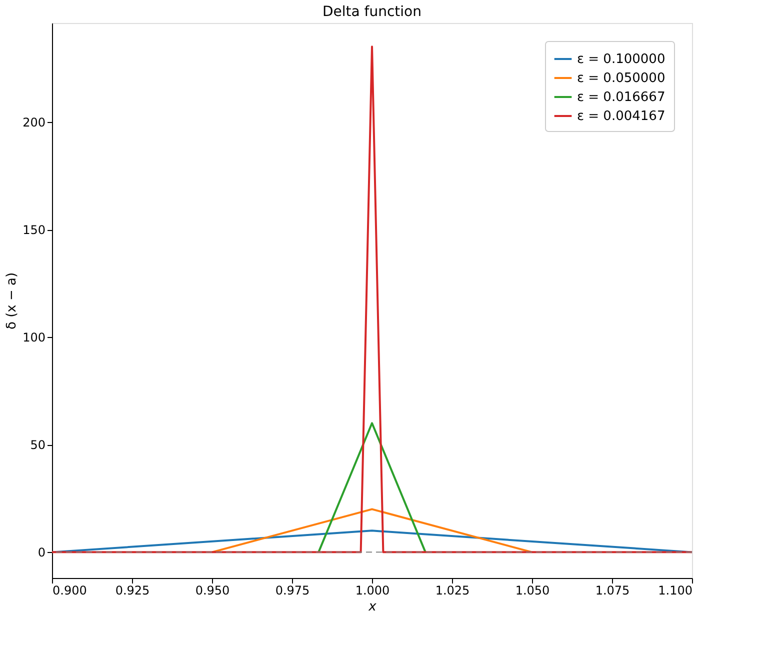 This screenshot has width=776, height=657. Describe the element at coordinates (42, 553) in the screenshot. I see `y-tick-label: 0` at that location.